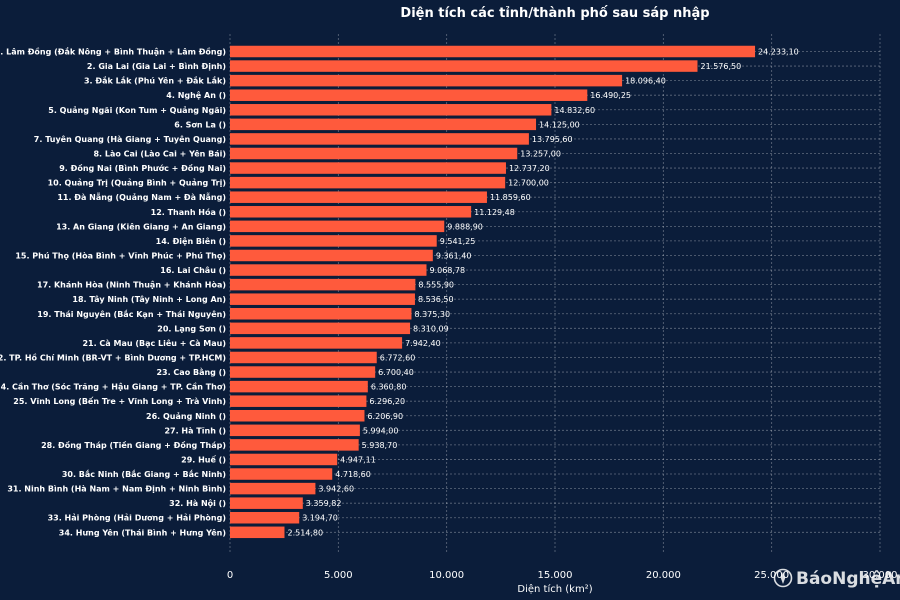  I want to click on value-label: 9.361,40, so click(454, 255).